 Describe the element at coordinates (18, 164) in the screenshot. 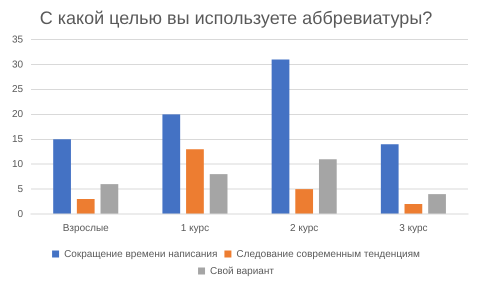

I see `y-tick-label: 10` at that location.